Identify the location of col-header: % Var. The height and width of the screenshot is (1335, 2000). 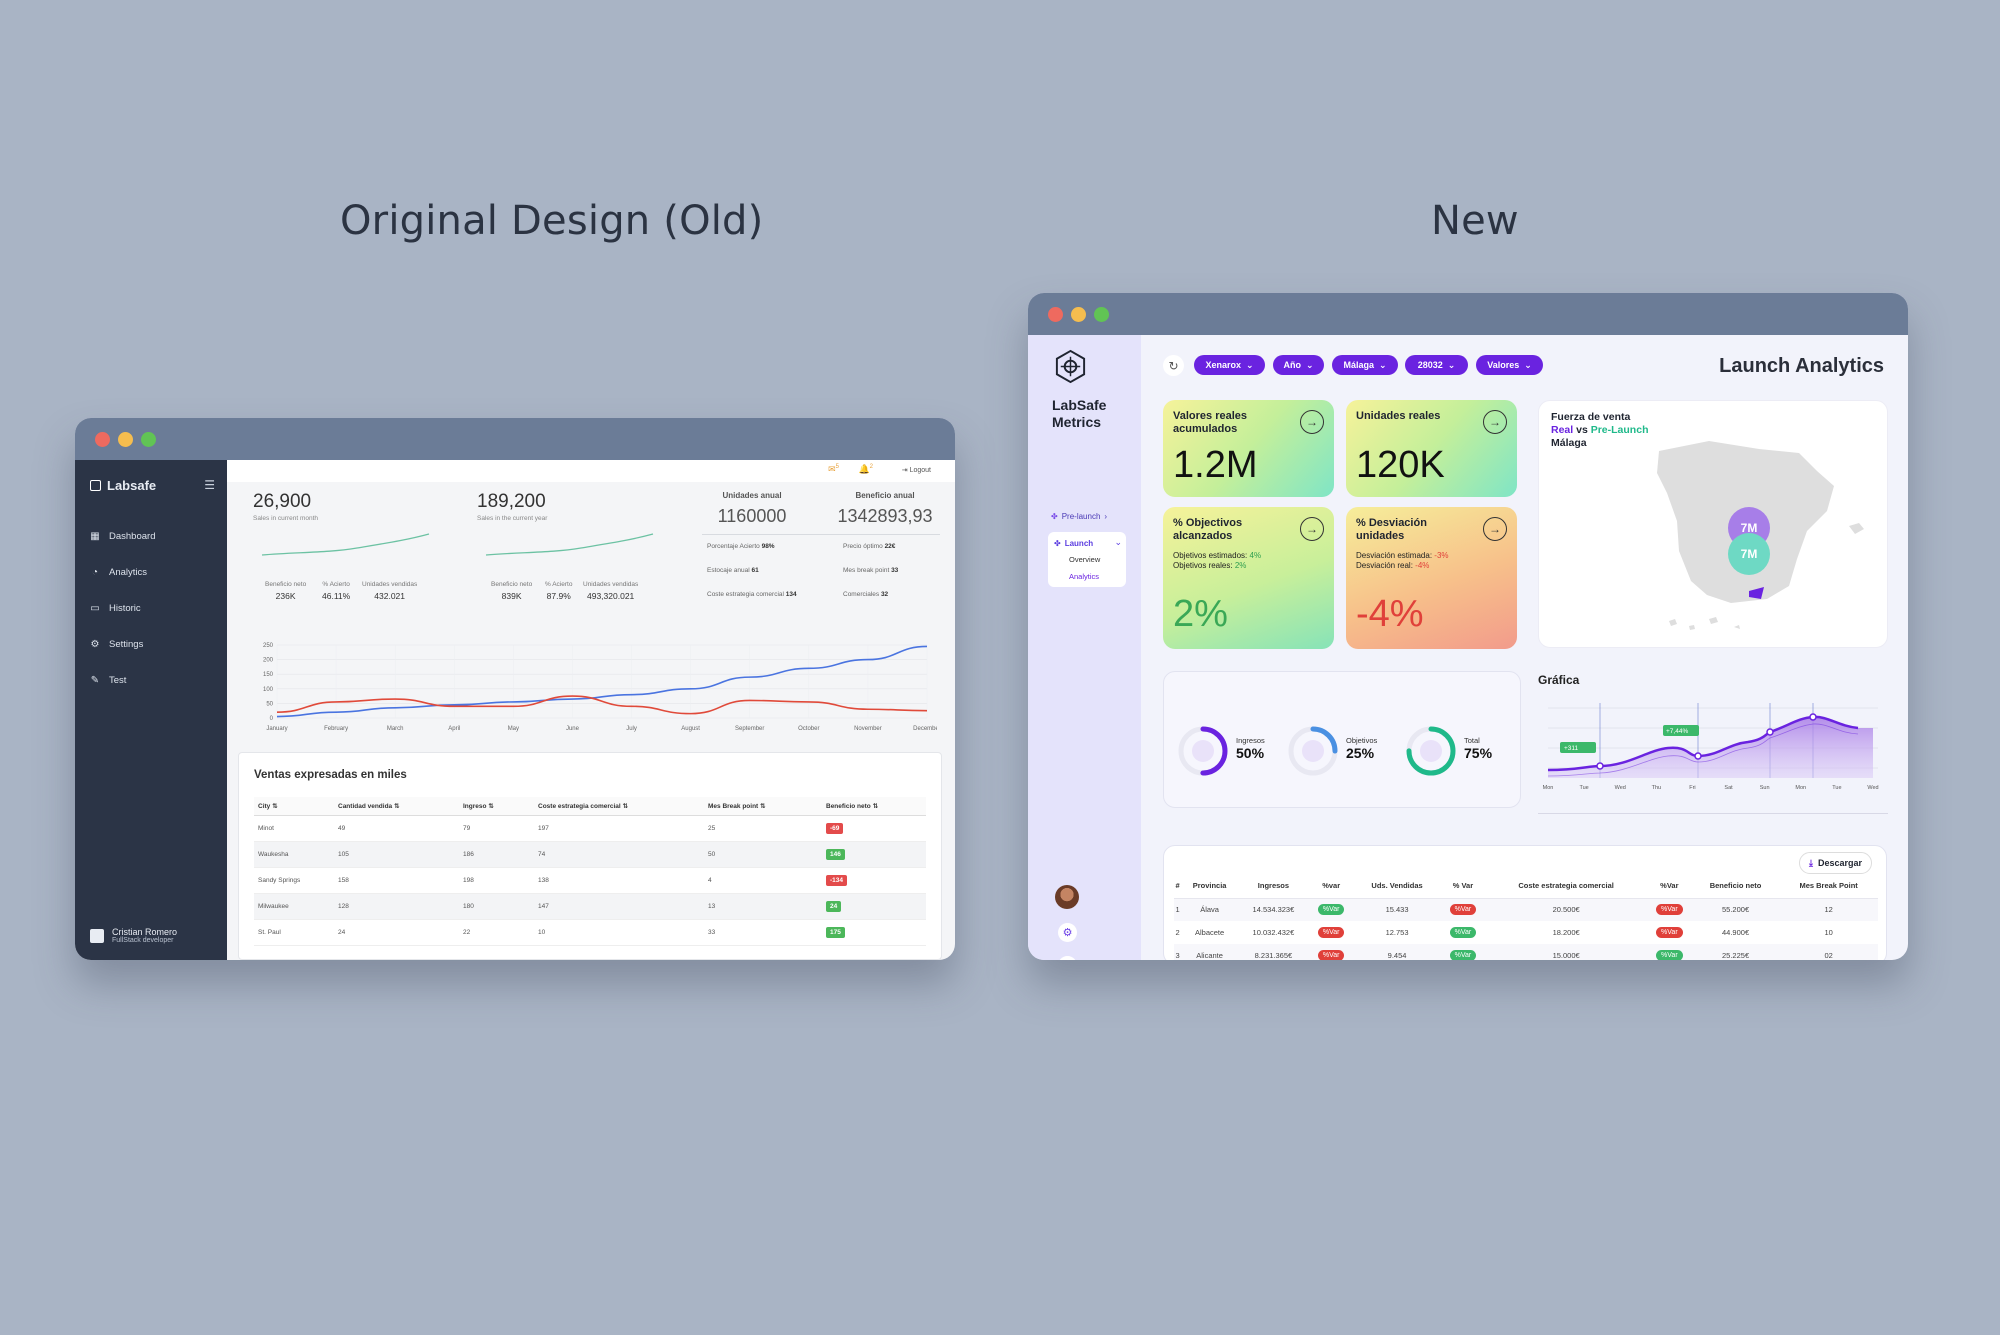
(1463, 886).